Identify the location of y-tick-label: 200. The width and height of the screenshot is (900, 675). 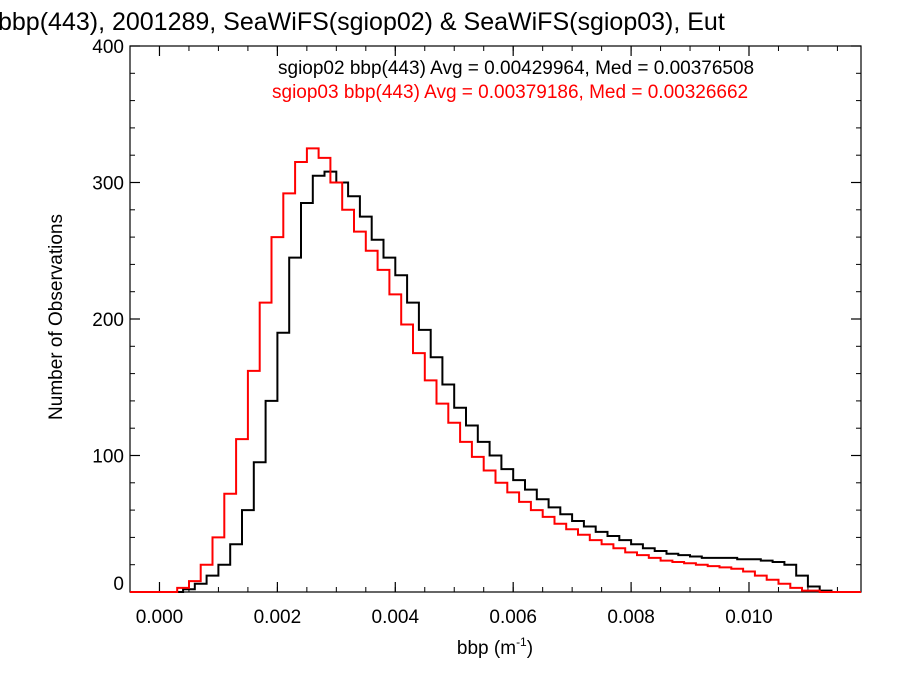
(108, 320).